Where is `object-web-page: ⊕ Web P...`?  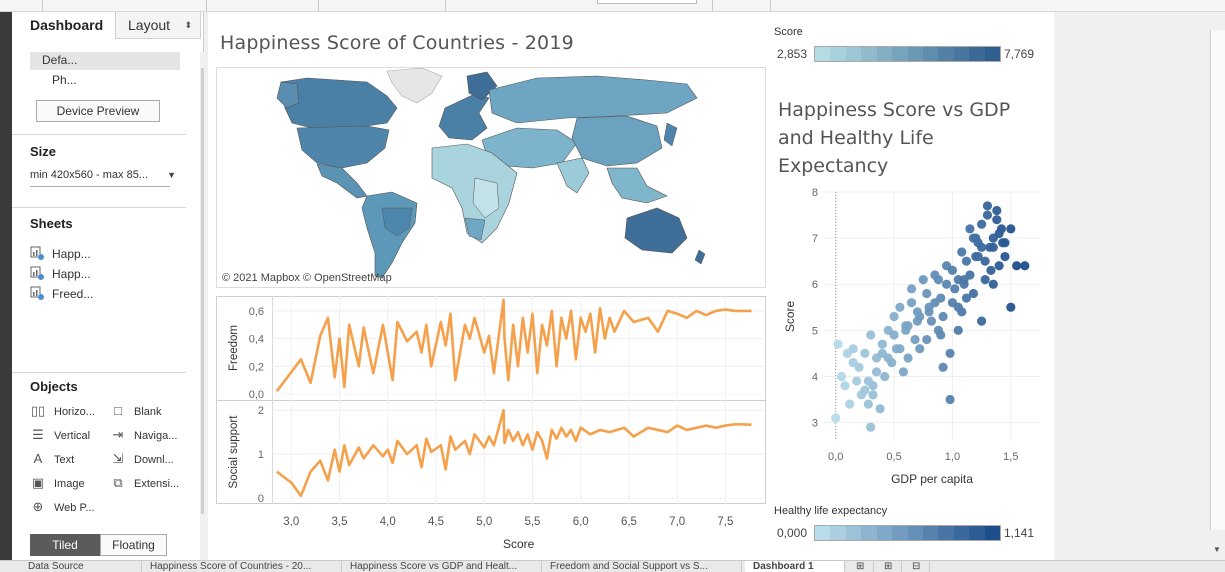 object-web-page: ⊕ Web P... is located at coordinates (70, 507).